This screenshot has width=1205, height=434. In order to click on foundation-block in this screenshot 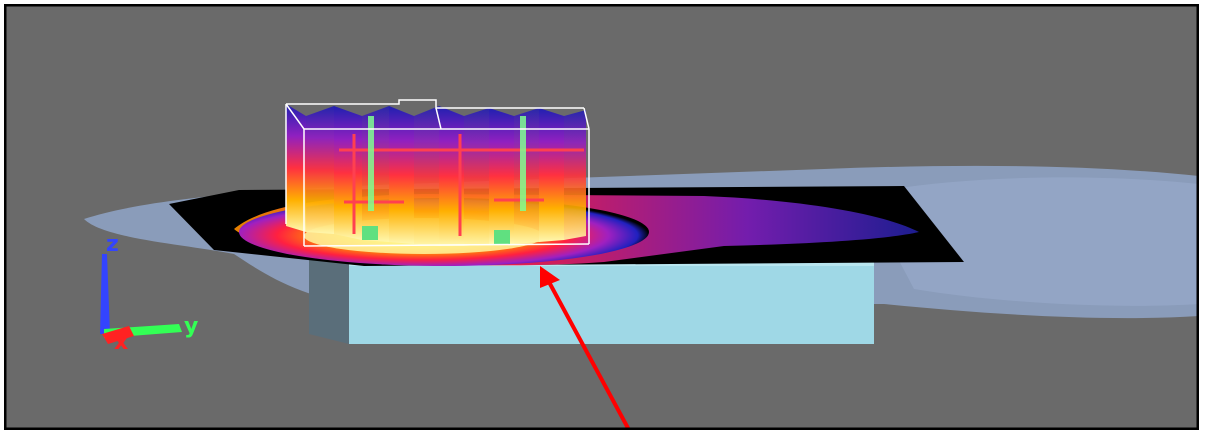, I will do `click(591, 299)`.